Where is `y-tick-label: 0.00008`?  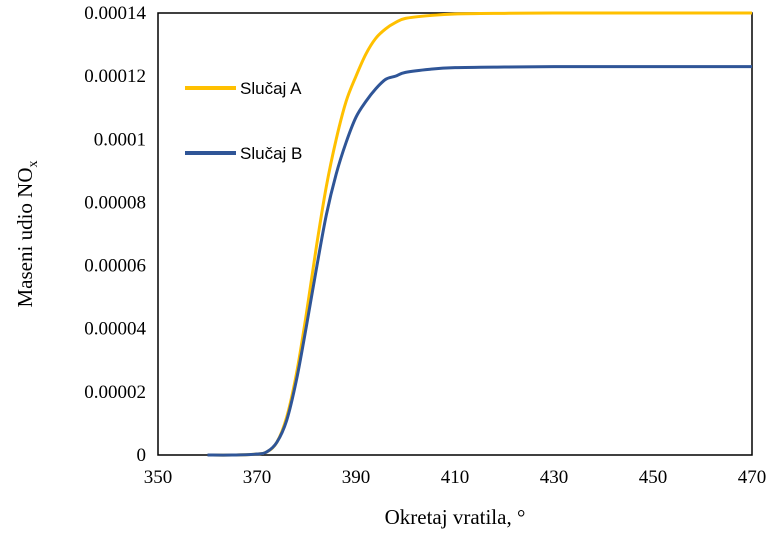
y-tick-label: 0.00008 is located at coordinates (115, 202).